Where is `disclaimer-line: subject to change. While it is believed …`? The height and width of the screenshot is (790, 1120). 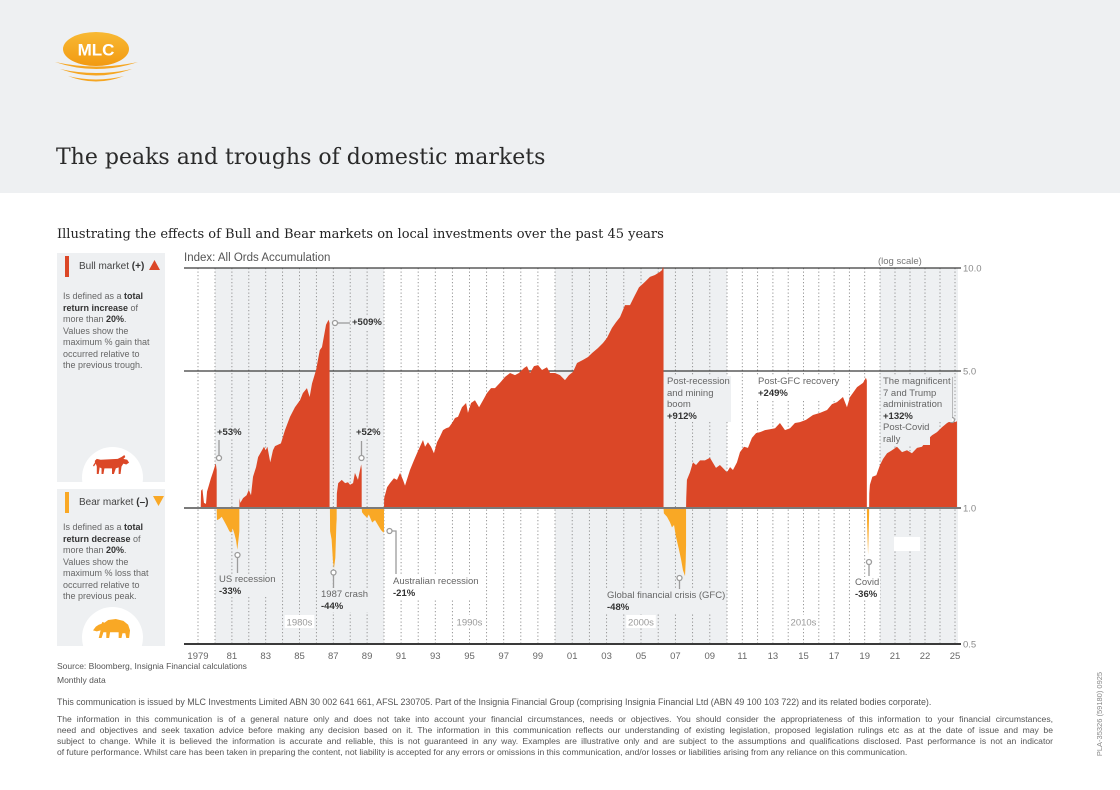
disclaimer-line: subject to change. While it is believed … is located at coordinates (555, 741).